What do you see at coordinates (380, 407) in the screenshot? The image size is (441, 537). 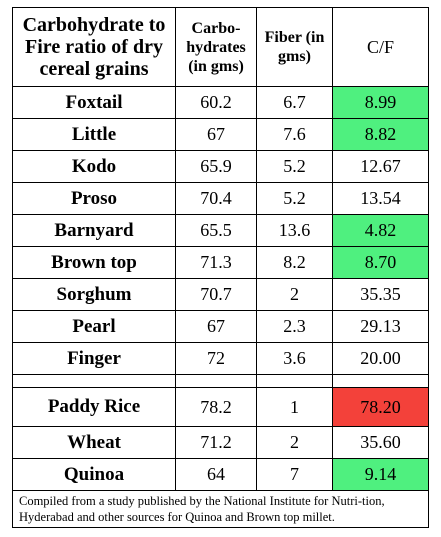 I see `cf-ratio-value: 78.20` at bounding box center [380, 407].